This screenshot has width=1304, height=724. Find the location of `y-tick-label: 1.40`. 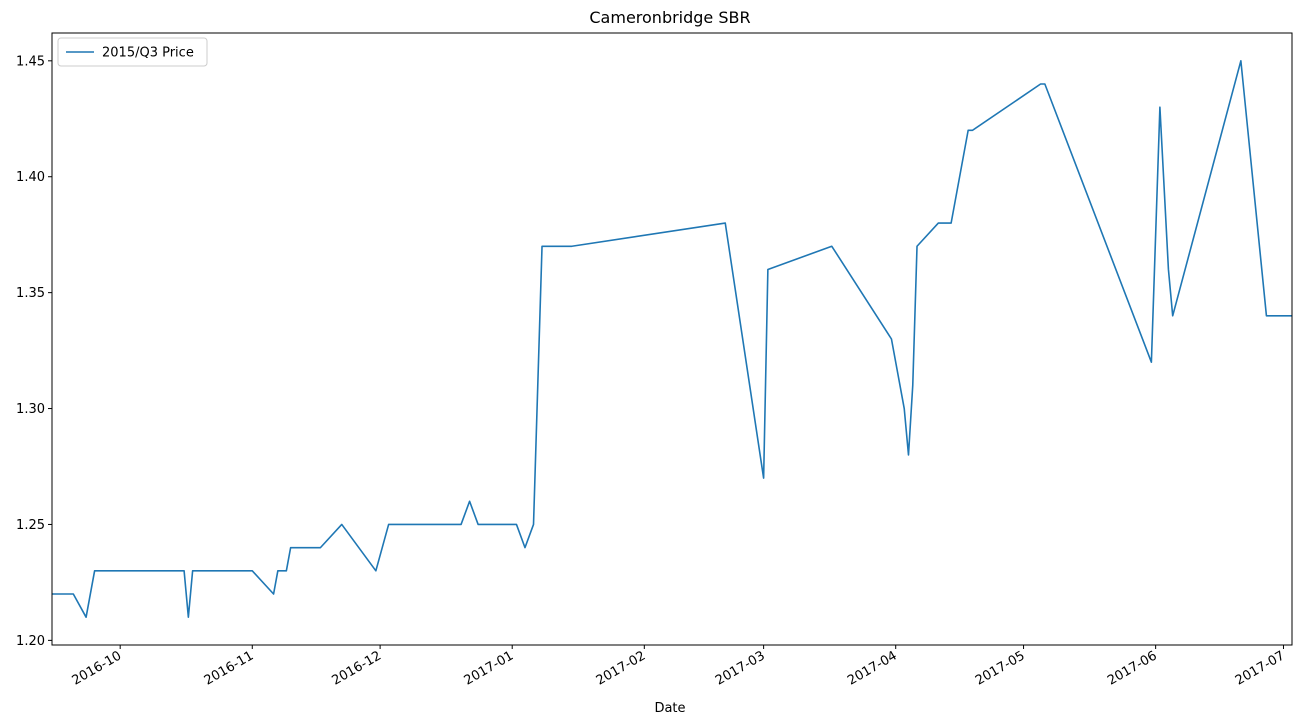

y-tick-label: 1.40 is located at coordinates (30, 177).